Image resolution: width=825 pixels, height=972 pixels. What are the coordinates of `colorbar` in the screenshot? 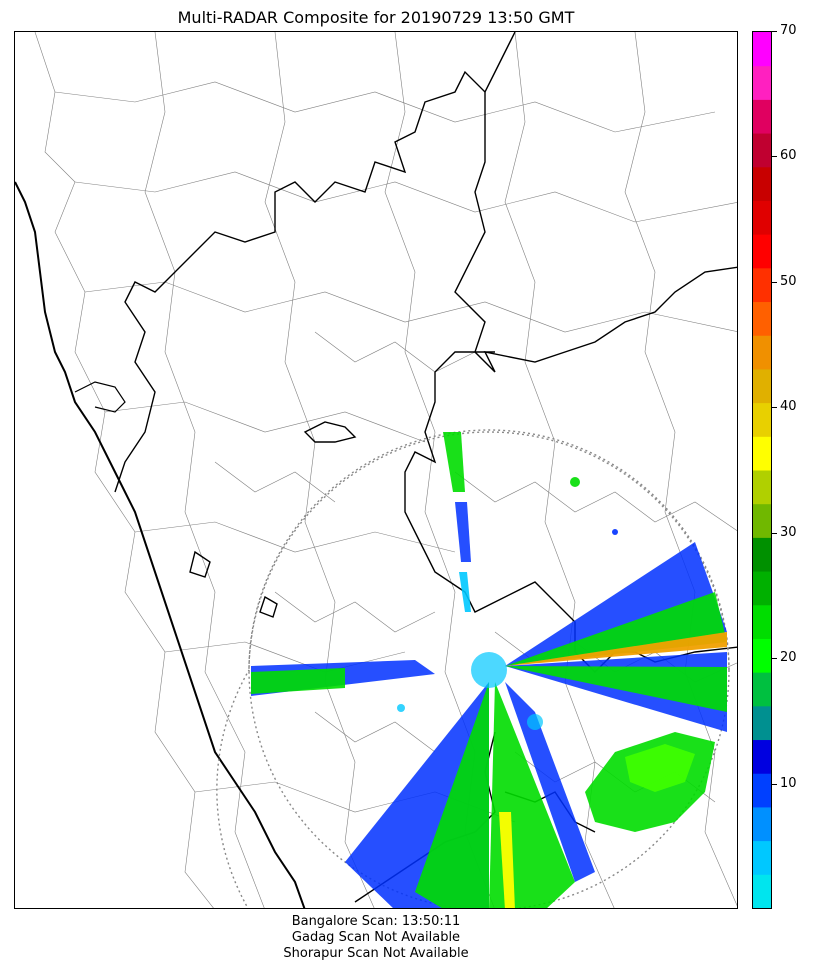 It's located at (762, 470).